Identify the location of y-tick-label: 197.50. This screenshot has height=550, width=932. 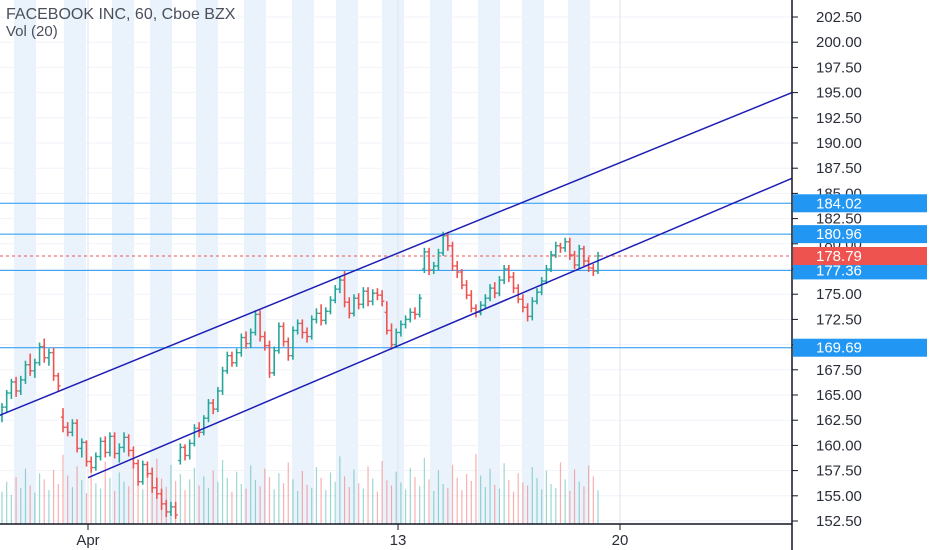
(839, 67).